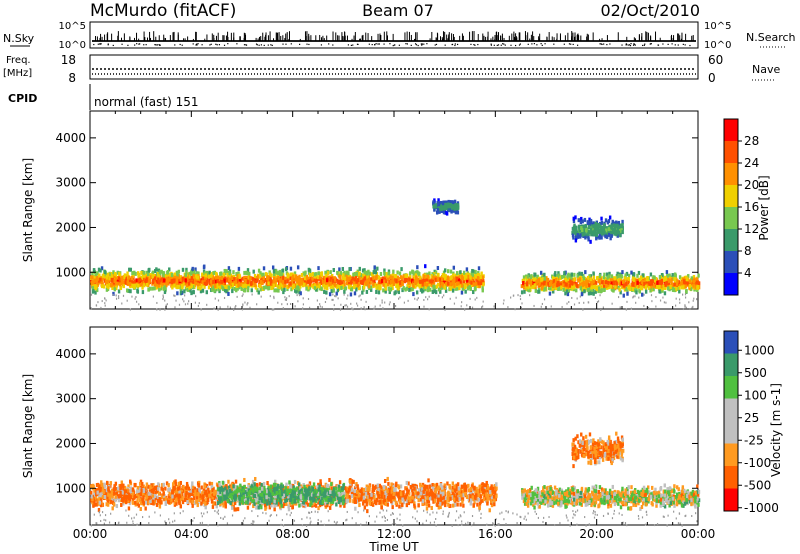  What do you see at coordinates (70, 272) in the screenshot?
I see `y-tick-label: 1000` at bounding box center [70, 272].